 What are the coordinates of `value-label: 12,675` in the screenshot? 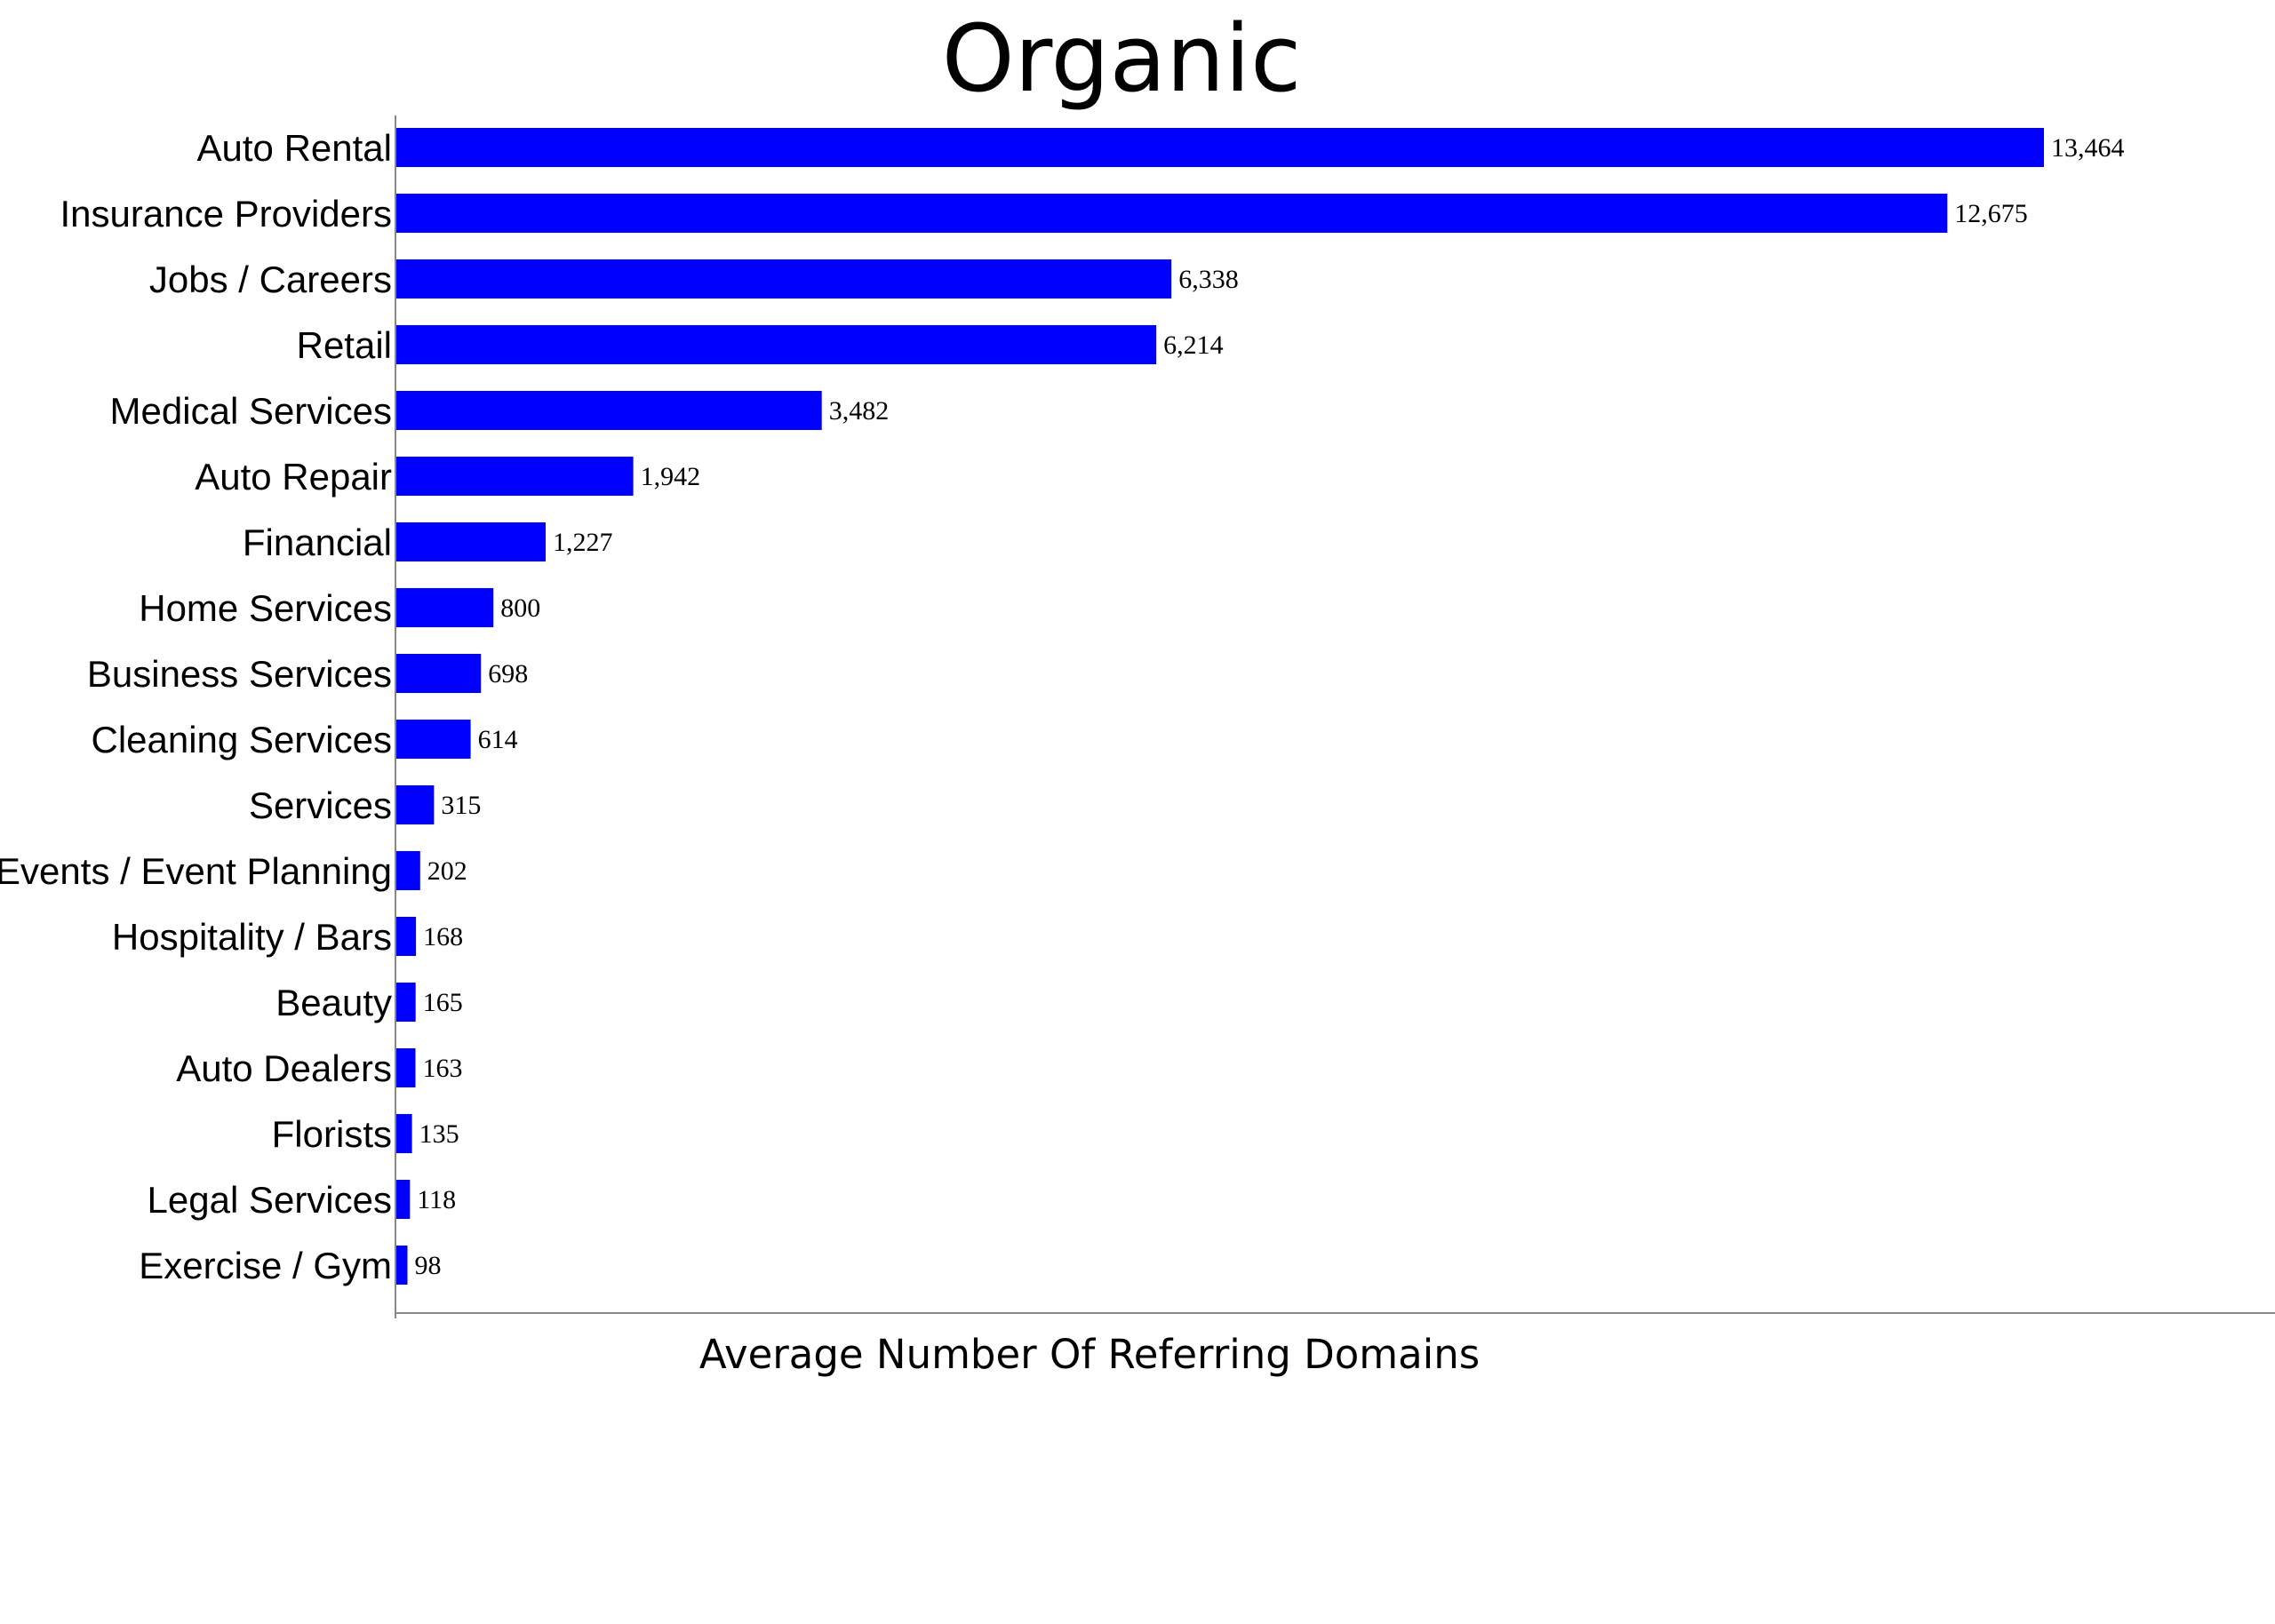 It's located at (1991, 214).